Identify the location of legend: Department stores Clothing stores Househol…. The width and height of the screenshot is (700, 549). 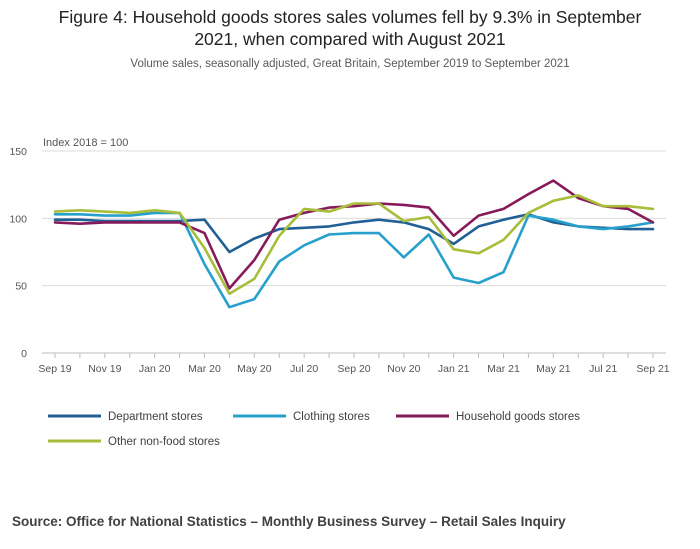
(314, 429).